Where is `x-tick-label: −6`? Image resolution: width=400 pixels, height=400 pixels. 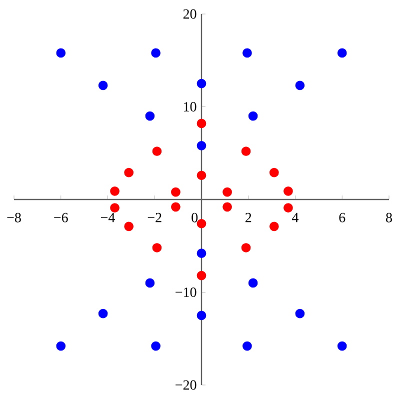
x-tick-label: −6 is located at coordinates (61, 217).